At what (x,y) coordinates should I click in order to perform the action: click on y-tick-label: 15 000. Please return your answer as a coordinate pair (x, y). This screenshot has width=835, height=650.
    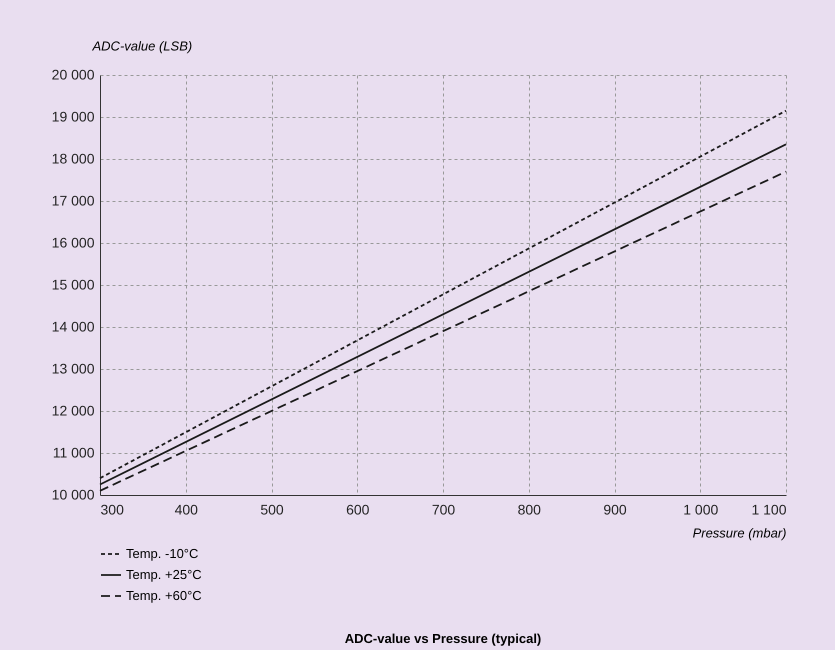
    Looking at the image, I should click on (73, 284).